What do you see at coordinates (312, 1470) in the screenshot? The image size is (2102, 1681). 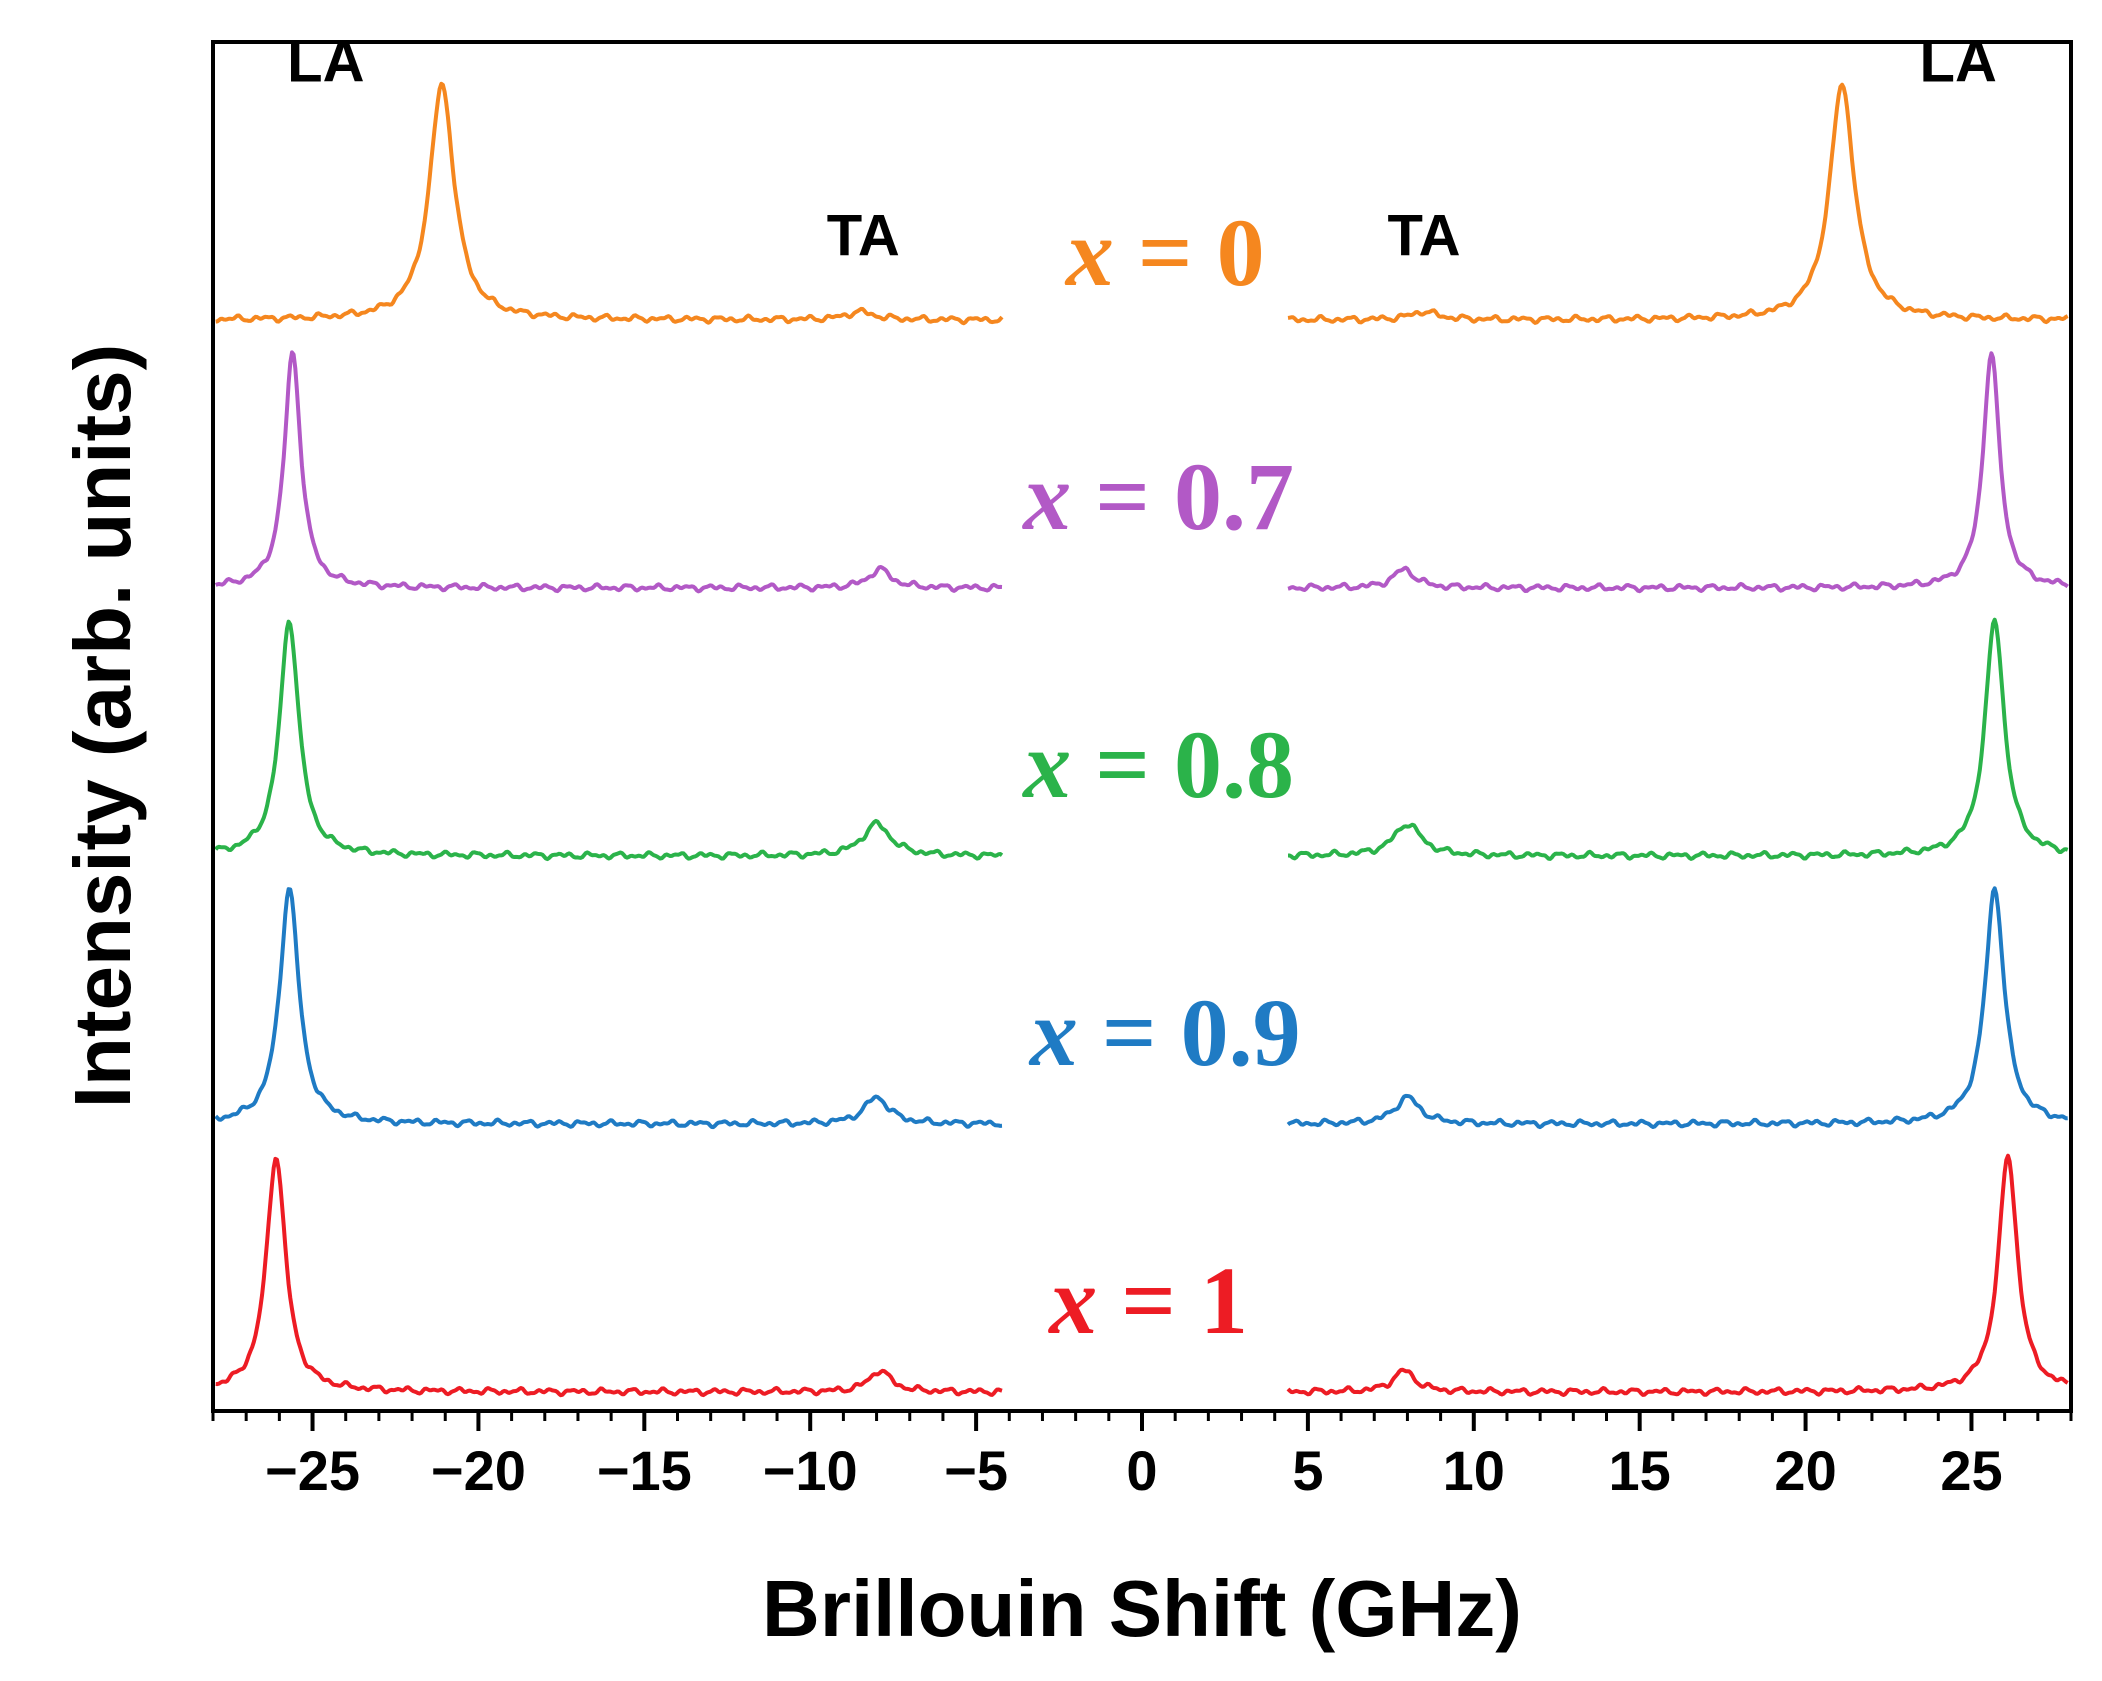 I see `x-tick-label: −25` at bounding box center [312, 1470].